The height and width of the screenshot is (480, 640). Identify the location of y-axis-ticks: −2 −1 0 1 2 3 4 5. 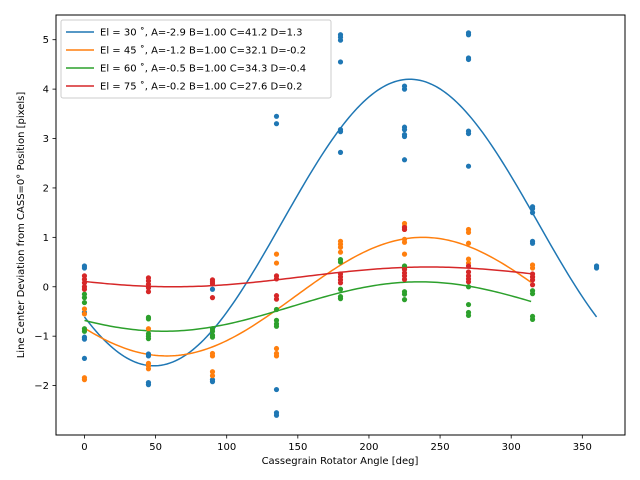
(45, 213).